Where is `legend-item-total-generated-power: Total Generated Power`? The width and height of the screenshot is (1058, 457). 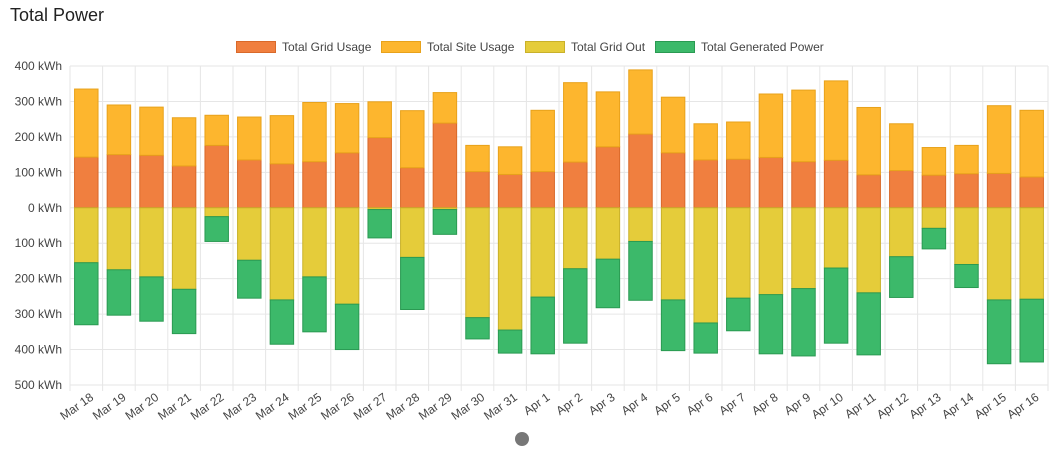 legend-item-total-generated-power: Total Generated Power is located at coordinates (739, 47).